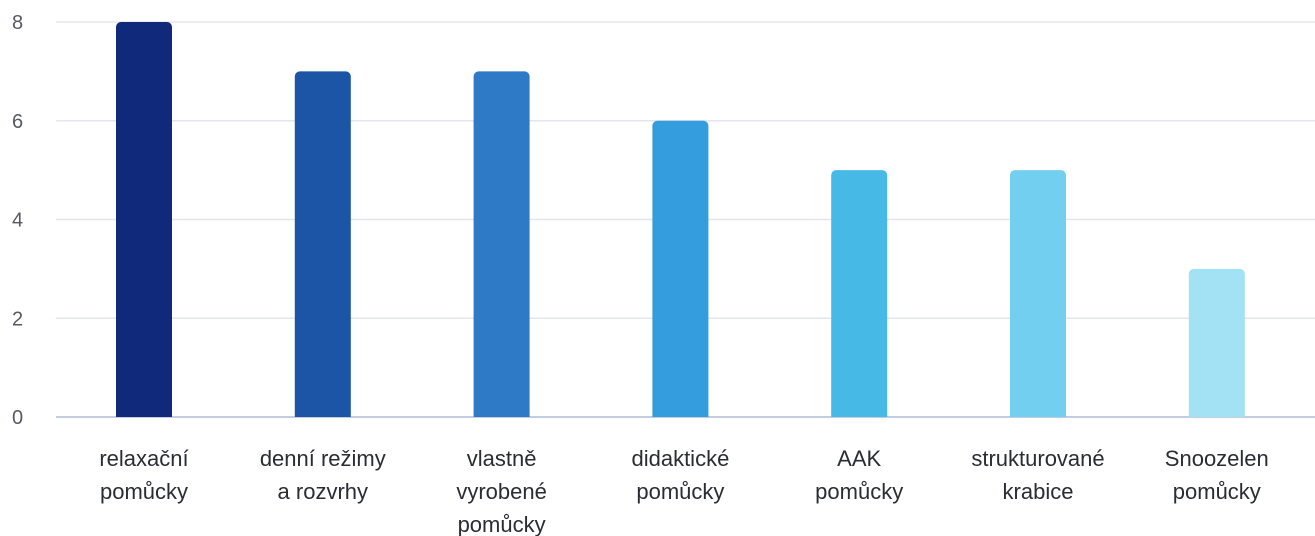  I want to click on category-label-line: vlastně, so click(502, 458).